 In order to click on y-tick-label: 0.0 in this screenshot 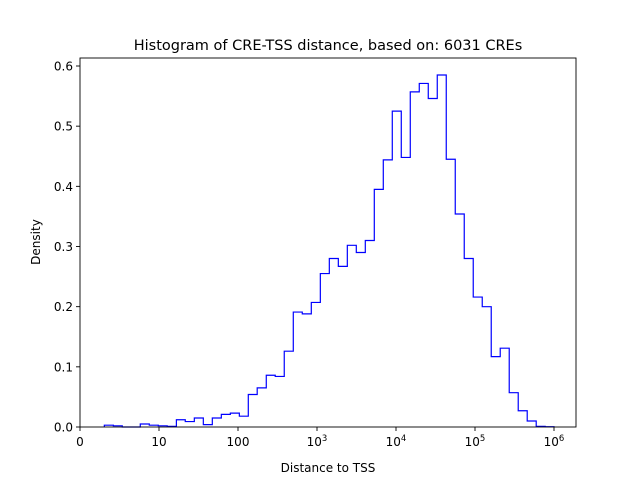, I will do `click(63, 428)`.